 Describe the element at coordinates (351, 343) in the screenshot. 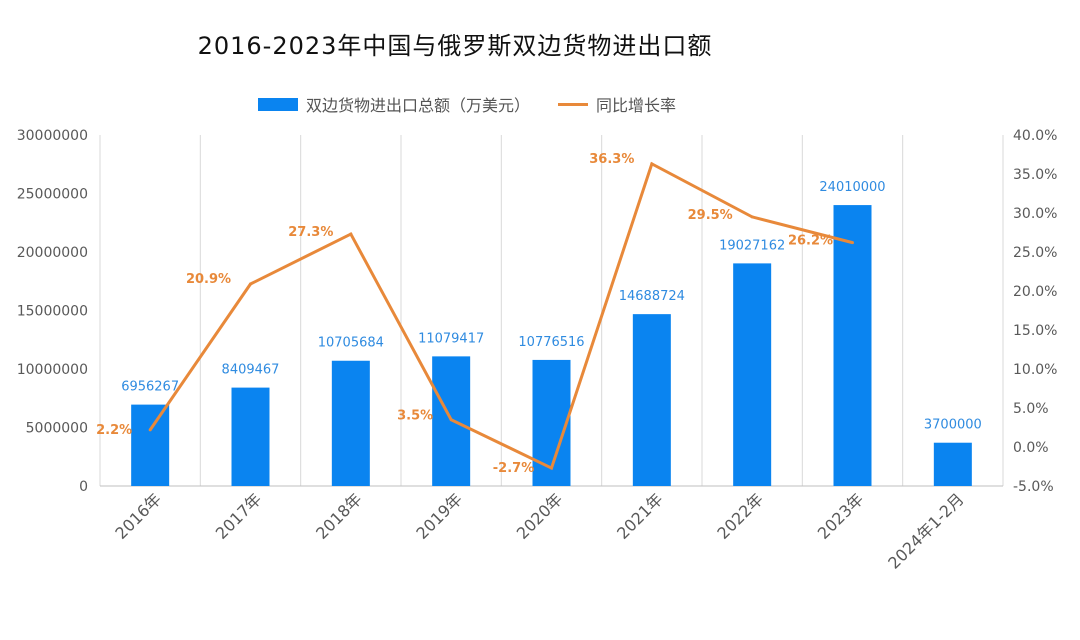

I see `bar-data-label: 10705684` at that location.